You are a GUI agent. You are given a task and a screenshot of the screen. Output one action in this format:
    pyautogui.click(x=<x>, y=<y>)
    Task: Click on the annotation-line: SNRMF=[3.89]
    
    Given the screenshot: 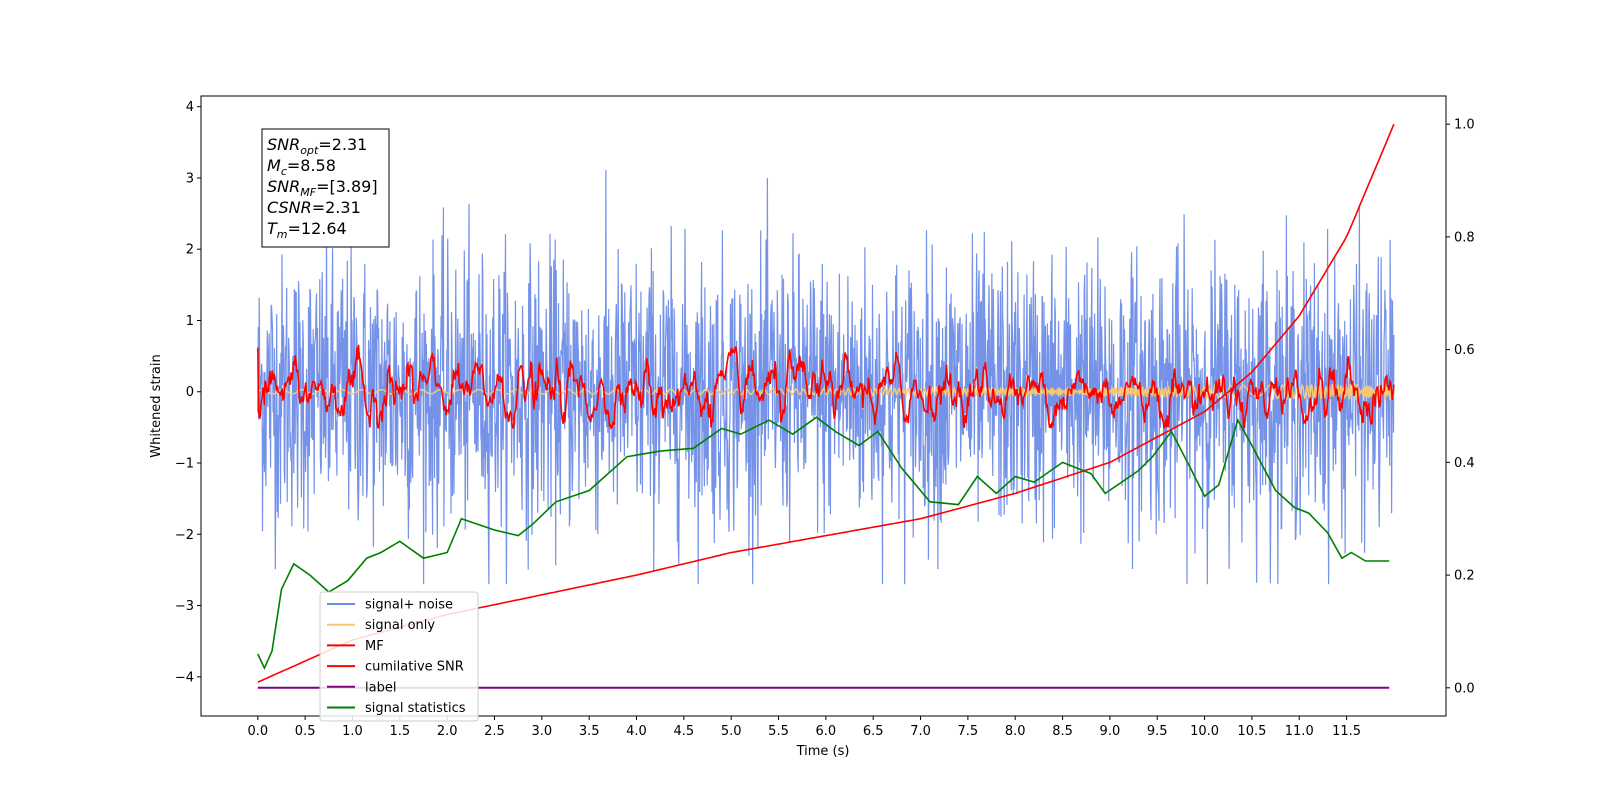 What is the action you would take?
    pyautogui.click(x=322, y=188)
    